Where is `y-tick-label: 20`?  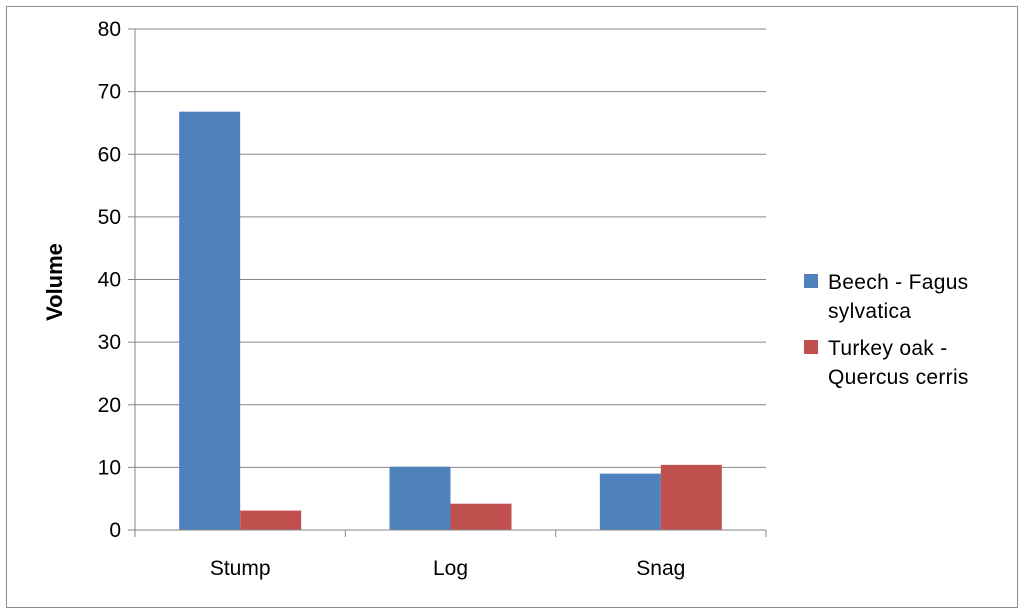 y-tick-label: 20 is located at coordinates (109, 405).